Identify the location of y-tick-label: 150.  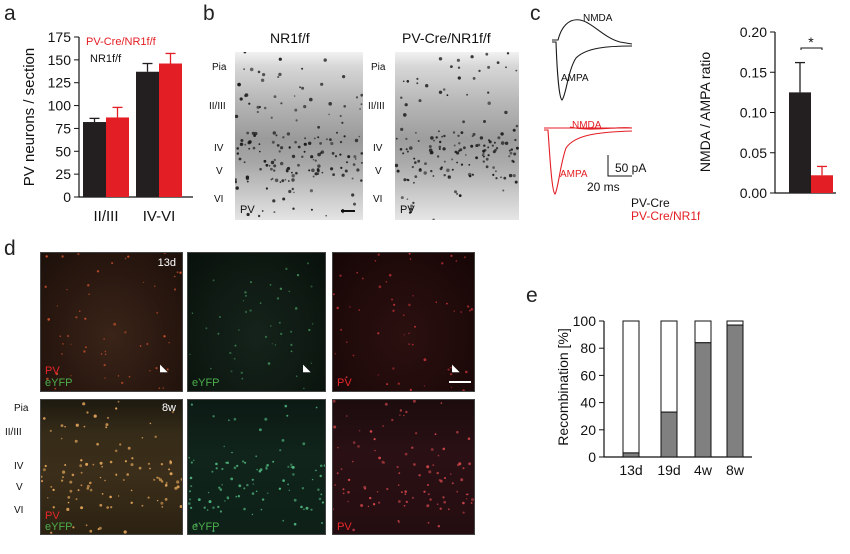
(60, 60).